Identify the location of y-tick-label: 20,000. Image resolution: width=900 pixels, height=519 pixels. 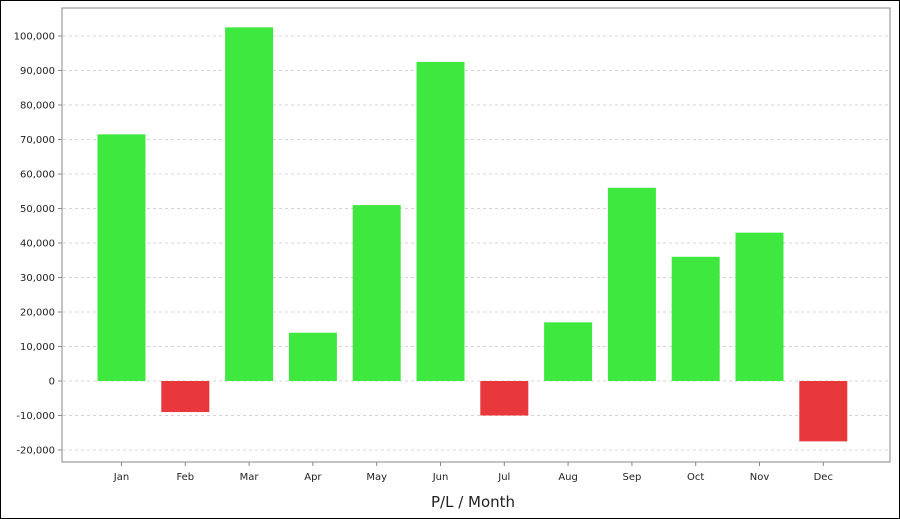
(37, 313).